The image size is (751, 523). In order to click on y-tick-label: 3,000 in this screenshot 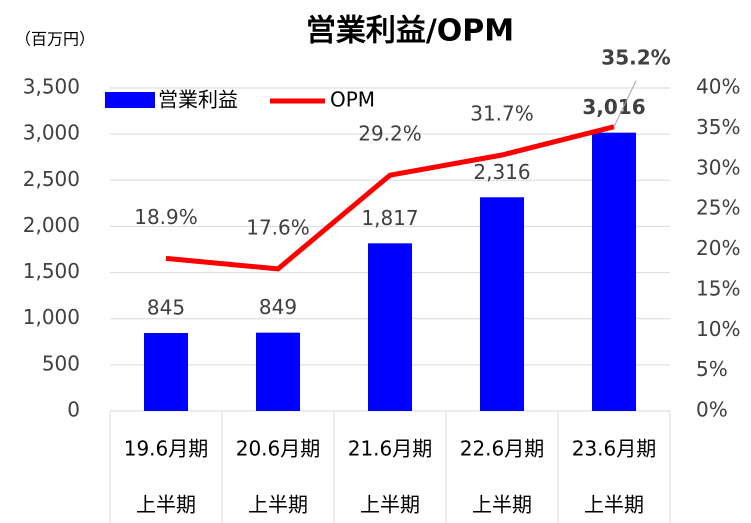, I will do `click(51, 133)`.